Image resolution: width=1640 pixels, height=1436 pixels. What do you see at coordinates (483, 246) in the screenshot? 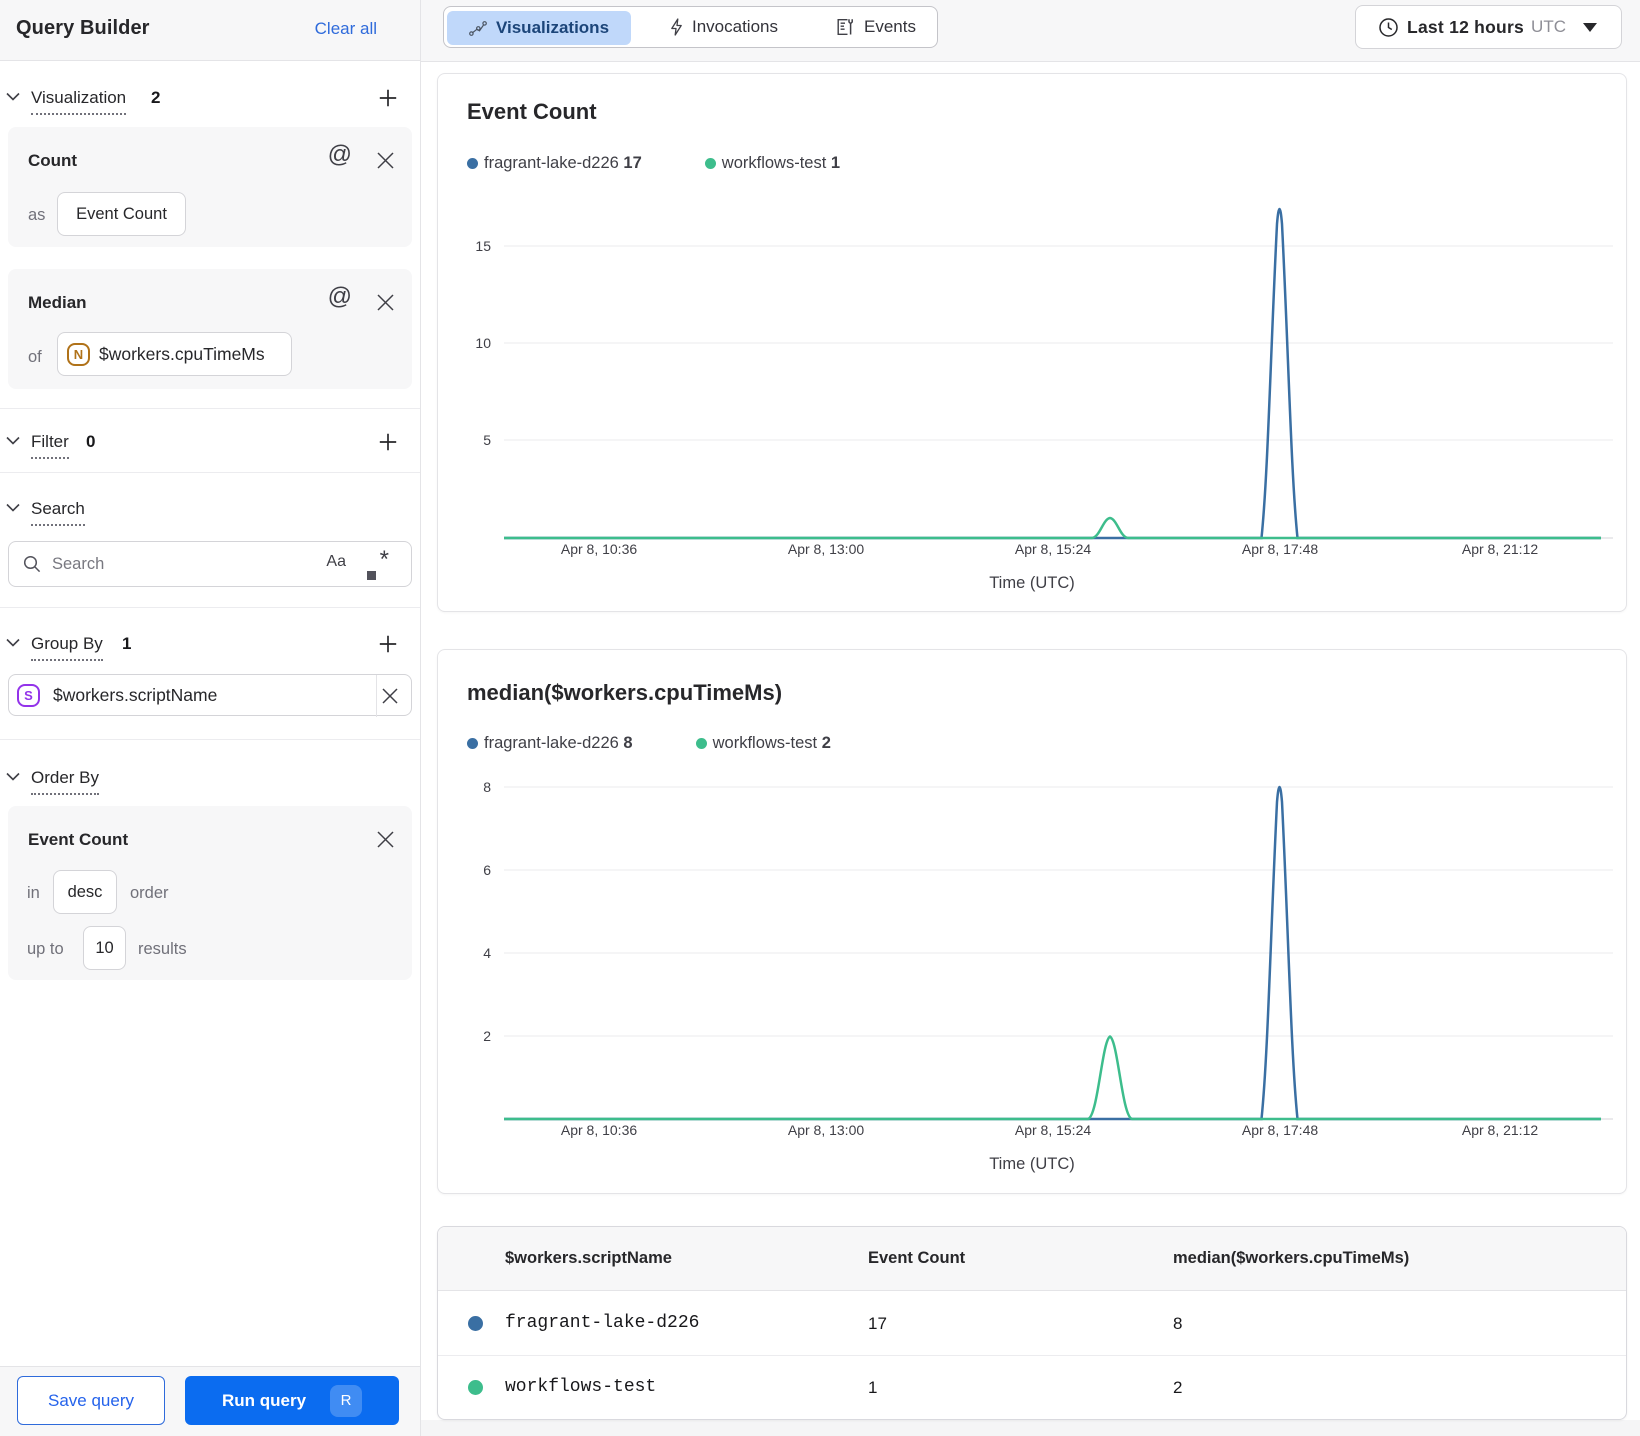
I see `svg-text: 15` at bounding box center [483, 246].